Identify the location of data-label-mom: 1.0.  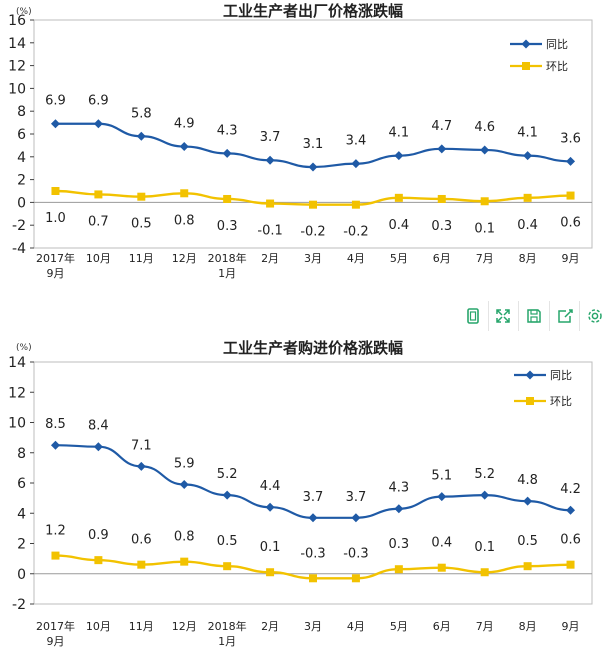
(55, 218).